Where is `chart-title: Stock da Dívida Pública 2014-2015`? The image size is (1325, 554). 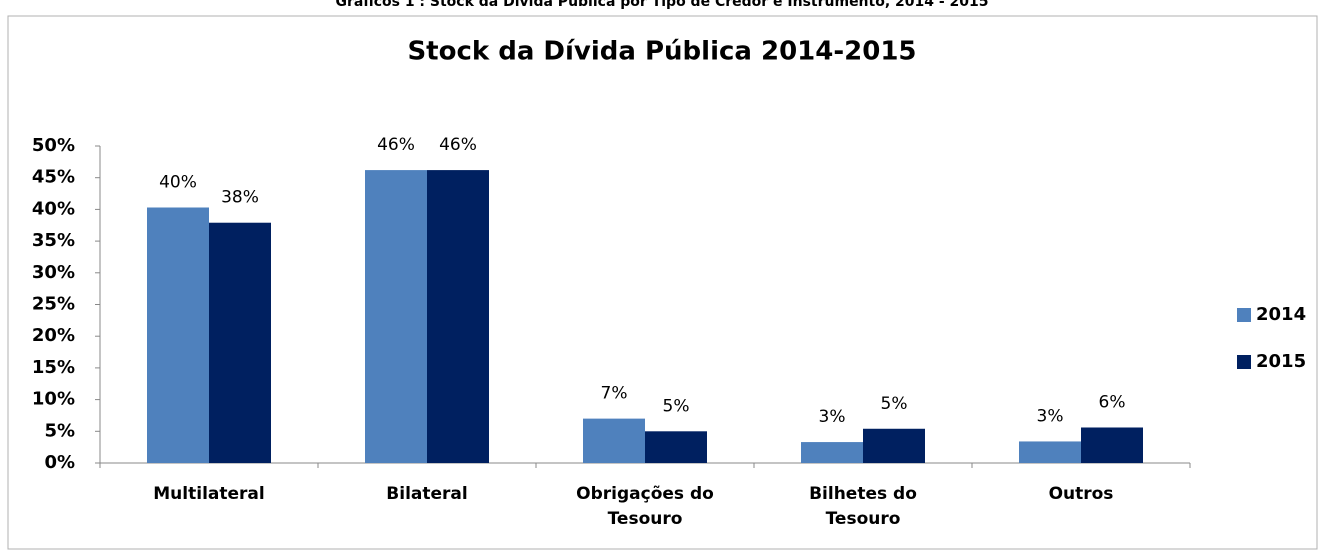 chart-title: Stock da Dívida Pública 2014-2015 is located at coordinates (661, 52).